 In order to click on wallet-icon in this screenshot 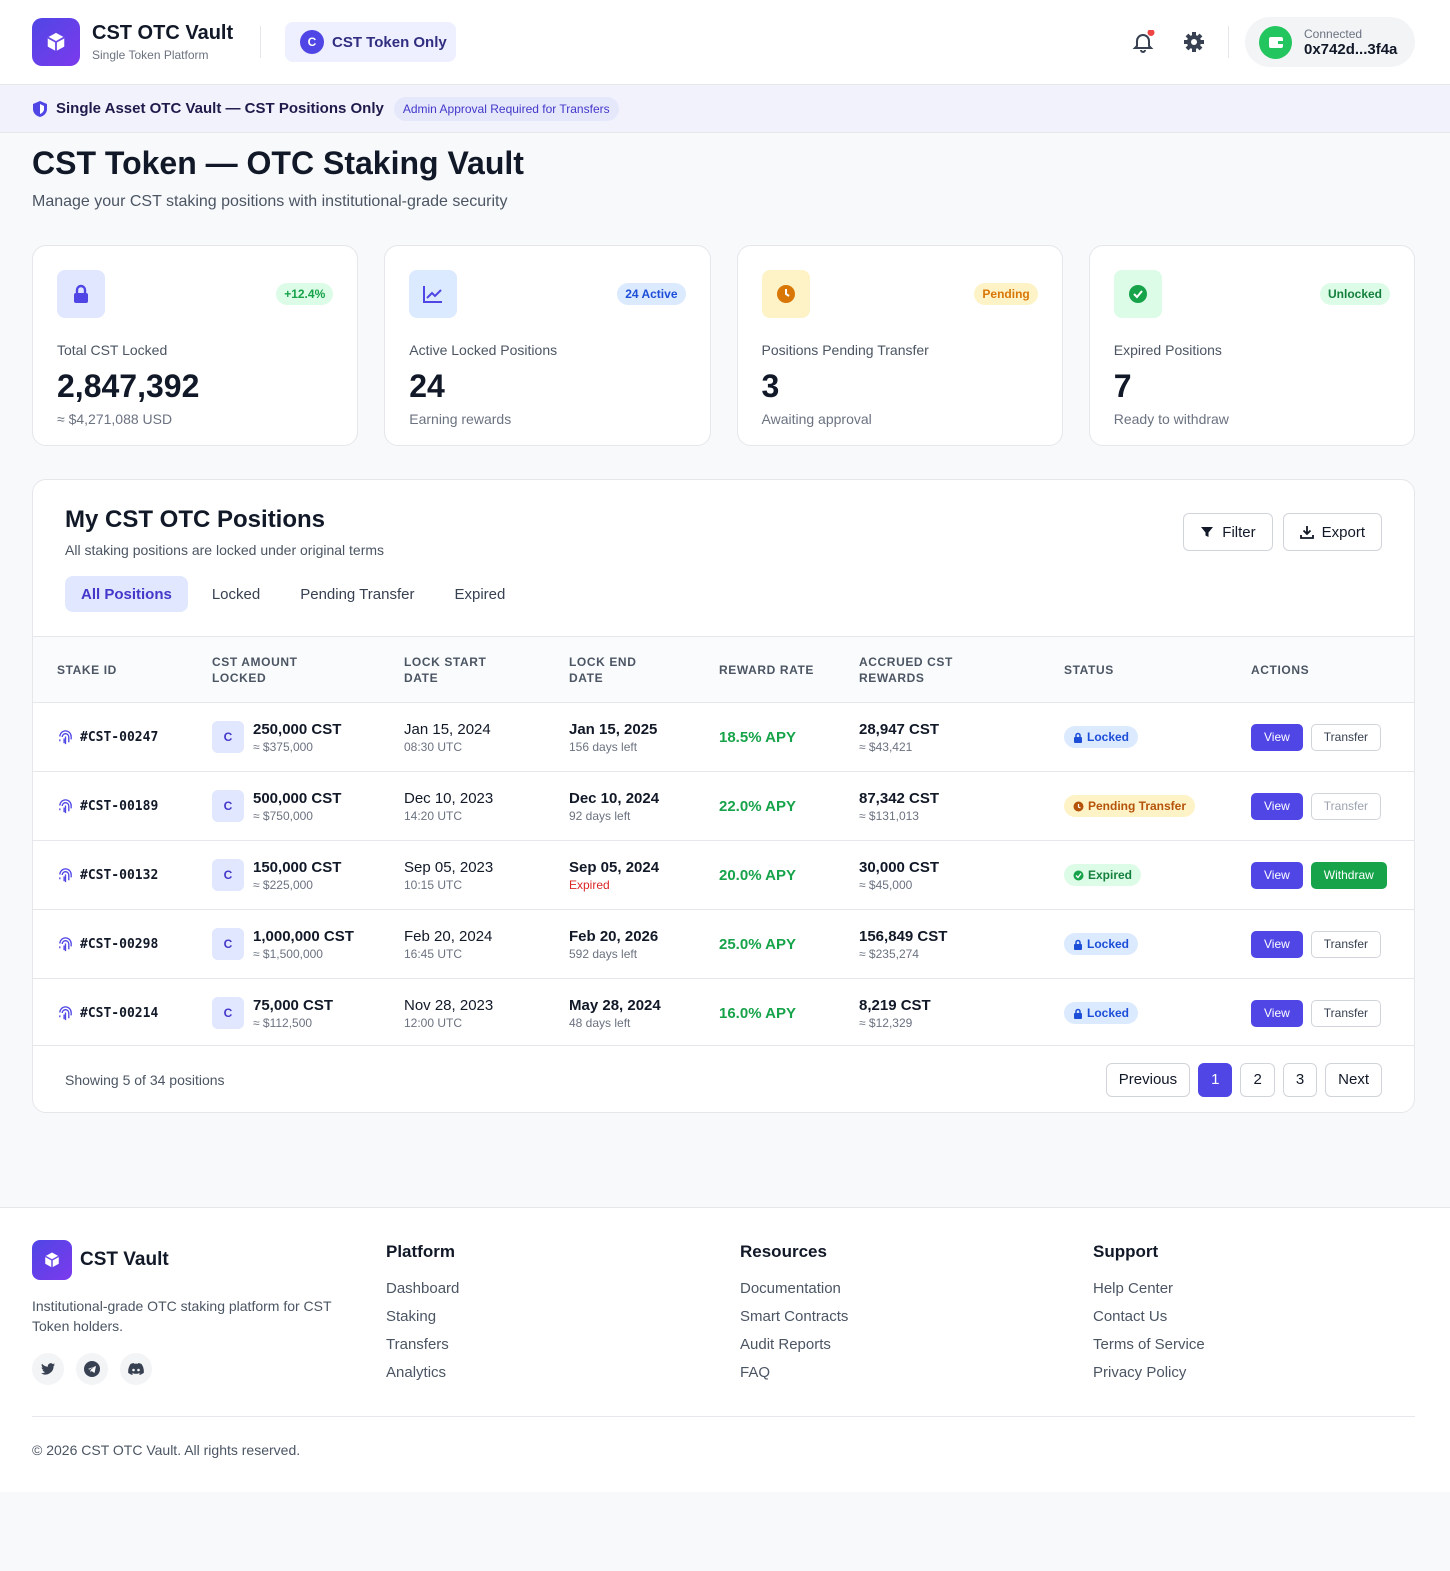, I will do `click(1275, 42)`.